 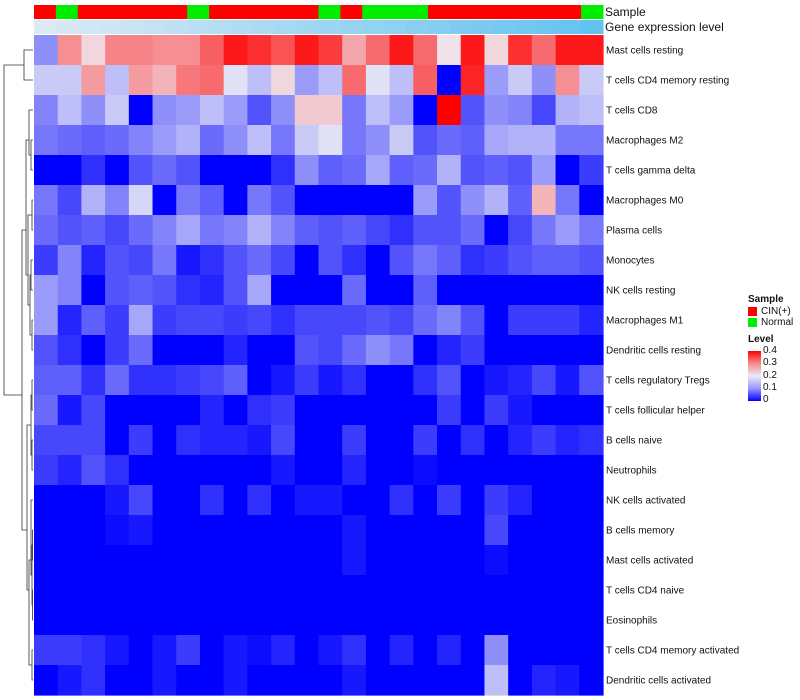 What do you see at coordinates (319, 19) in the screenshot?
I see `column-annotations` at bounding box center [319, 19].